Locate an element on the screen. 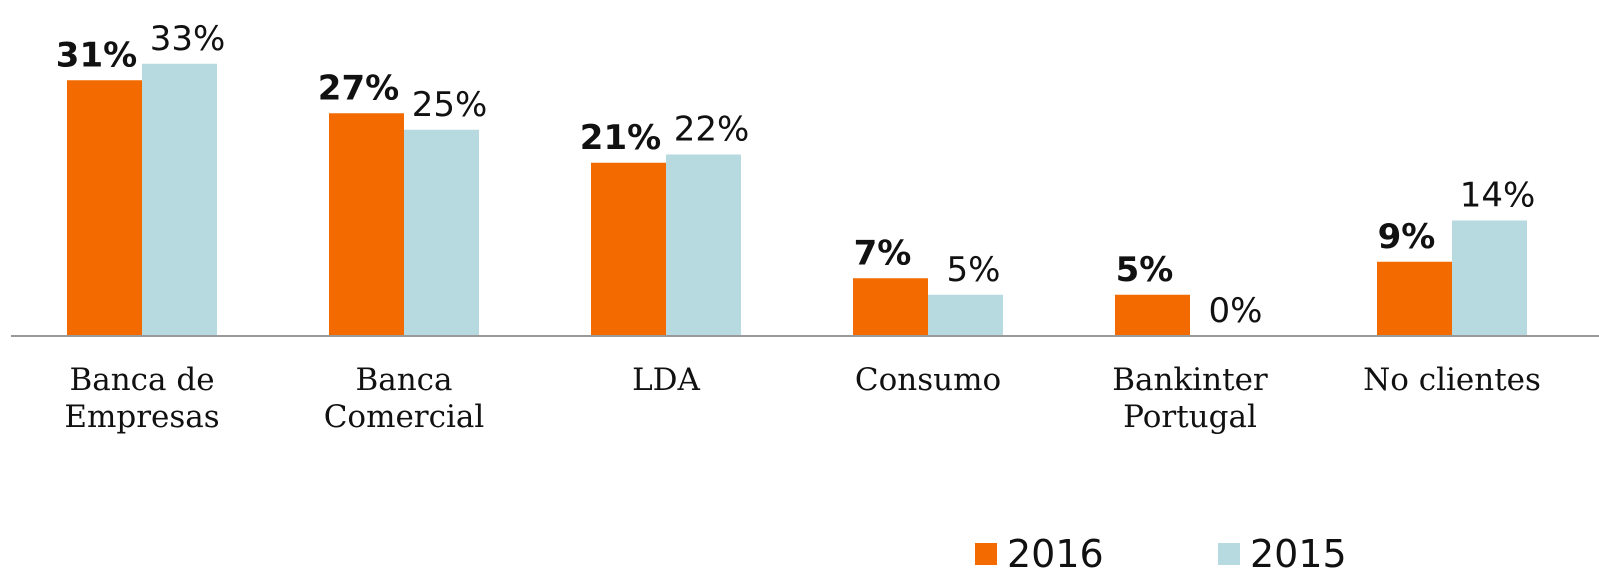 The image size is (1599, 584). x-tick-label: No clientes is located at coordinates (1452, 380).